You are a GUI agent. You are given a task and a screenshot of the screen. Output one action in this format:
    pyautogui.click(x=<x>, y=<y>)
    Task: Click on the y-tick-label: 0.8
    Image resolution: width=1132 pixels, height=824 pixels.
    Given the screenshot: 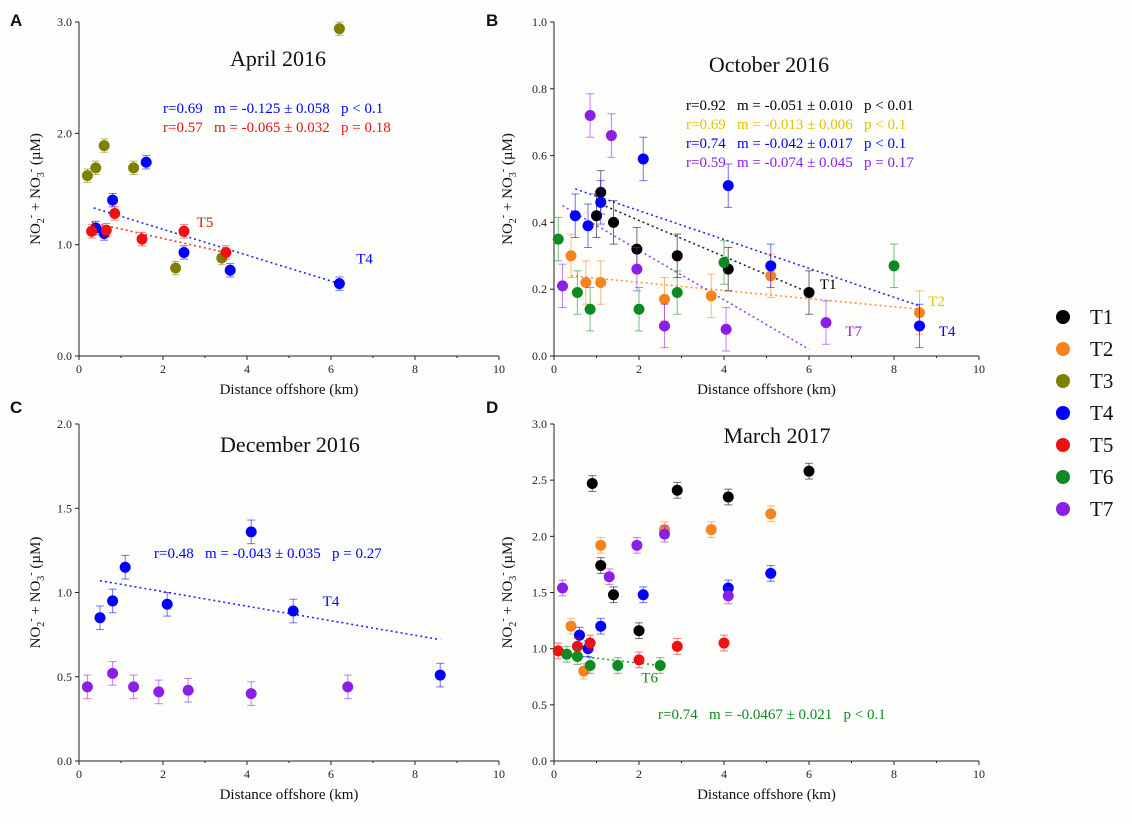 What is the action you would take?
    pyautogui.click(x=539, y=89)
    